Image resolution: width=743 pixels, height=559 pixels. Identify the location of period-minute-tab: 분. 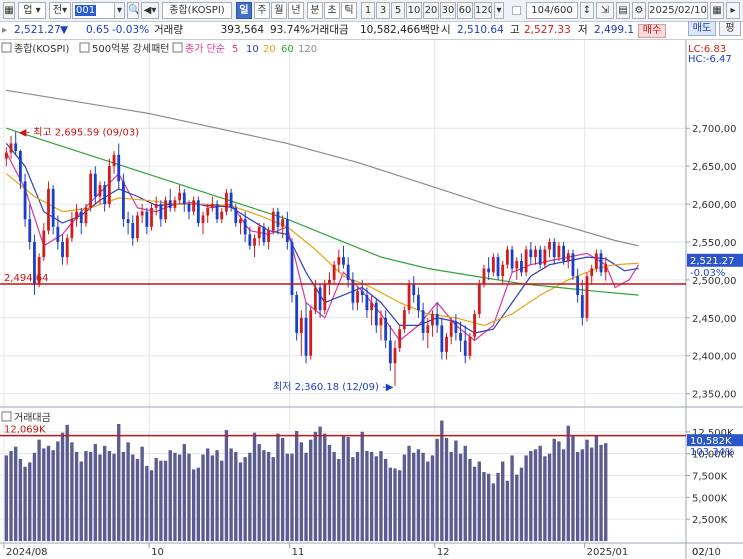
(315, 10).